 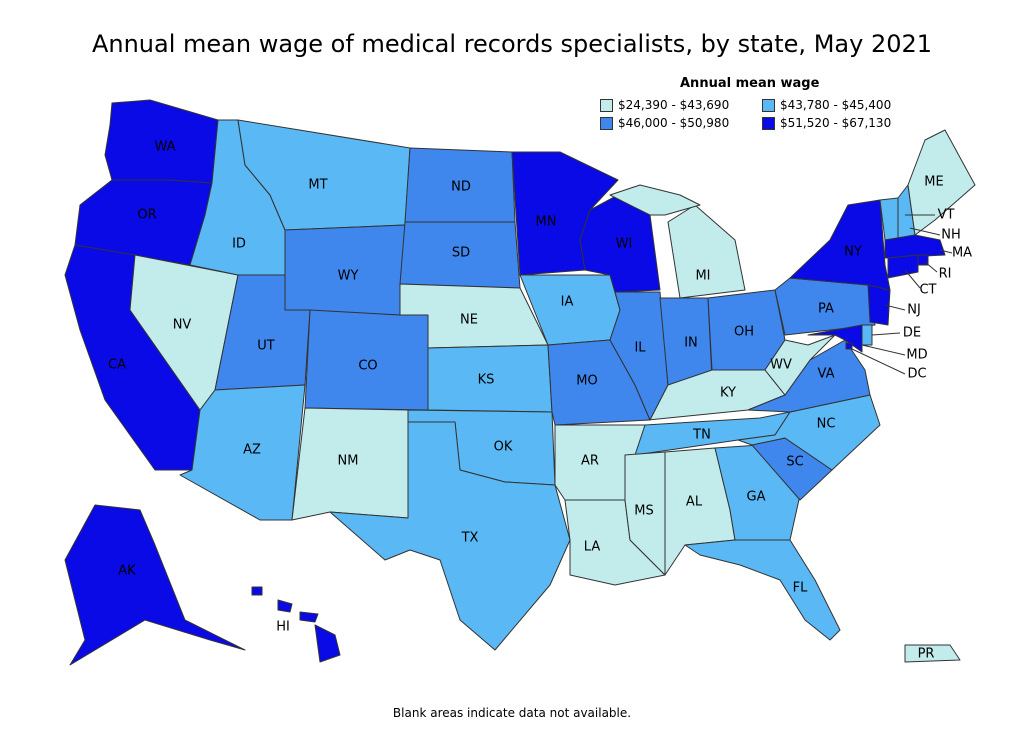 What do you see at coordinates (750, 83) in the screenshot?
I see `legend-title: Annual mean wage` at bounding box center [750, 83].